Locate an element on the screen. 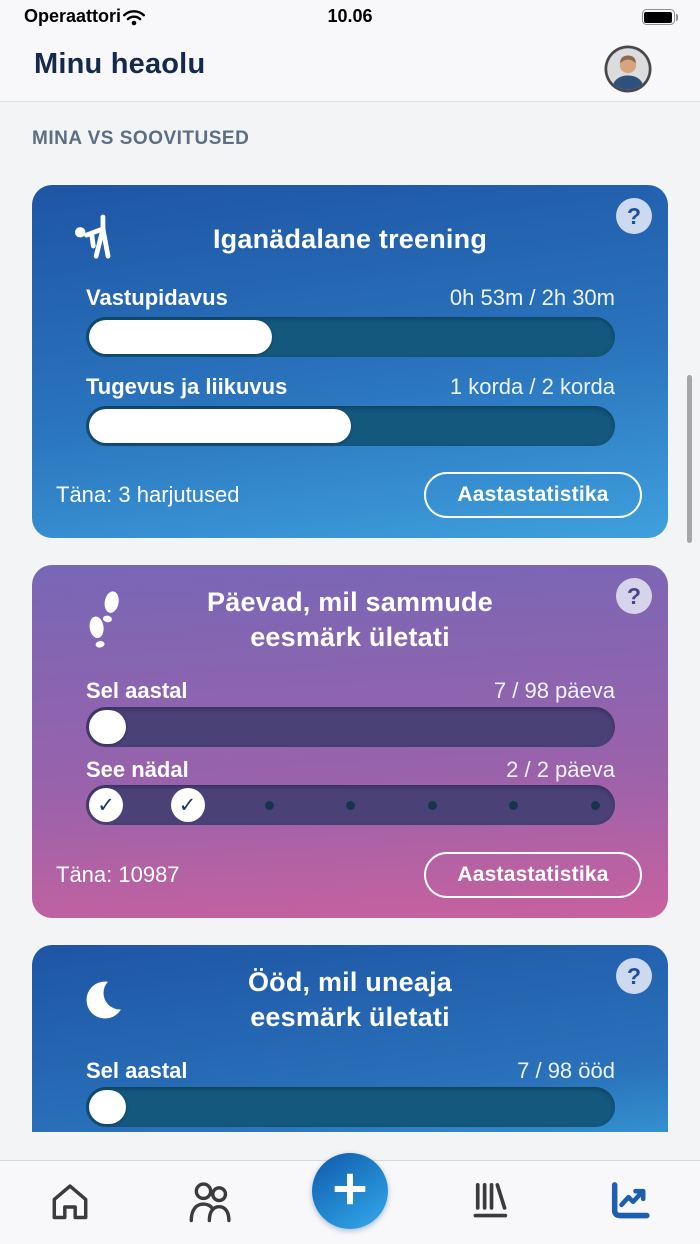 This screenshot has height=1244, width=700. metric-value: 7 / 98 ööd is located at coordinates (566, 1070).